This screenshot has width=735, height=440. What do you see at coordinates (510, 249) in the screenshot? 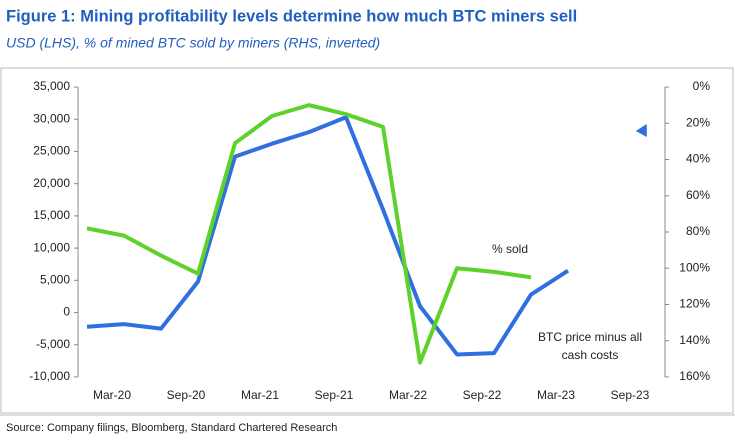
I see `annotation: % sold` at bounding box center [510, 249].